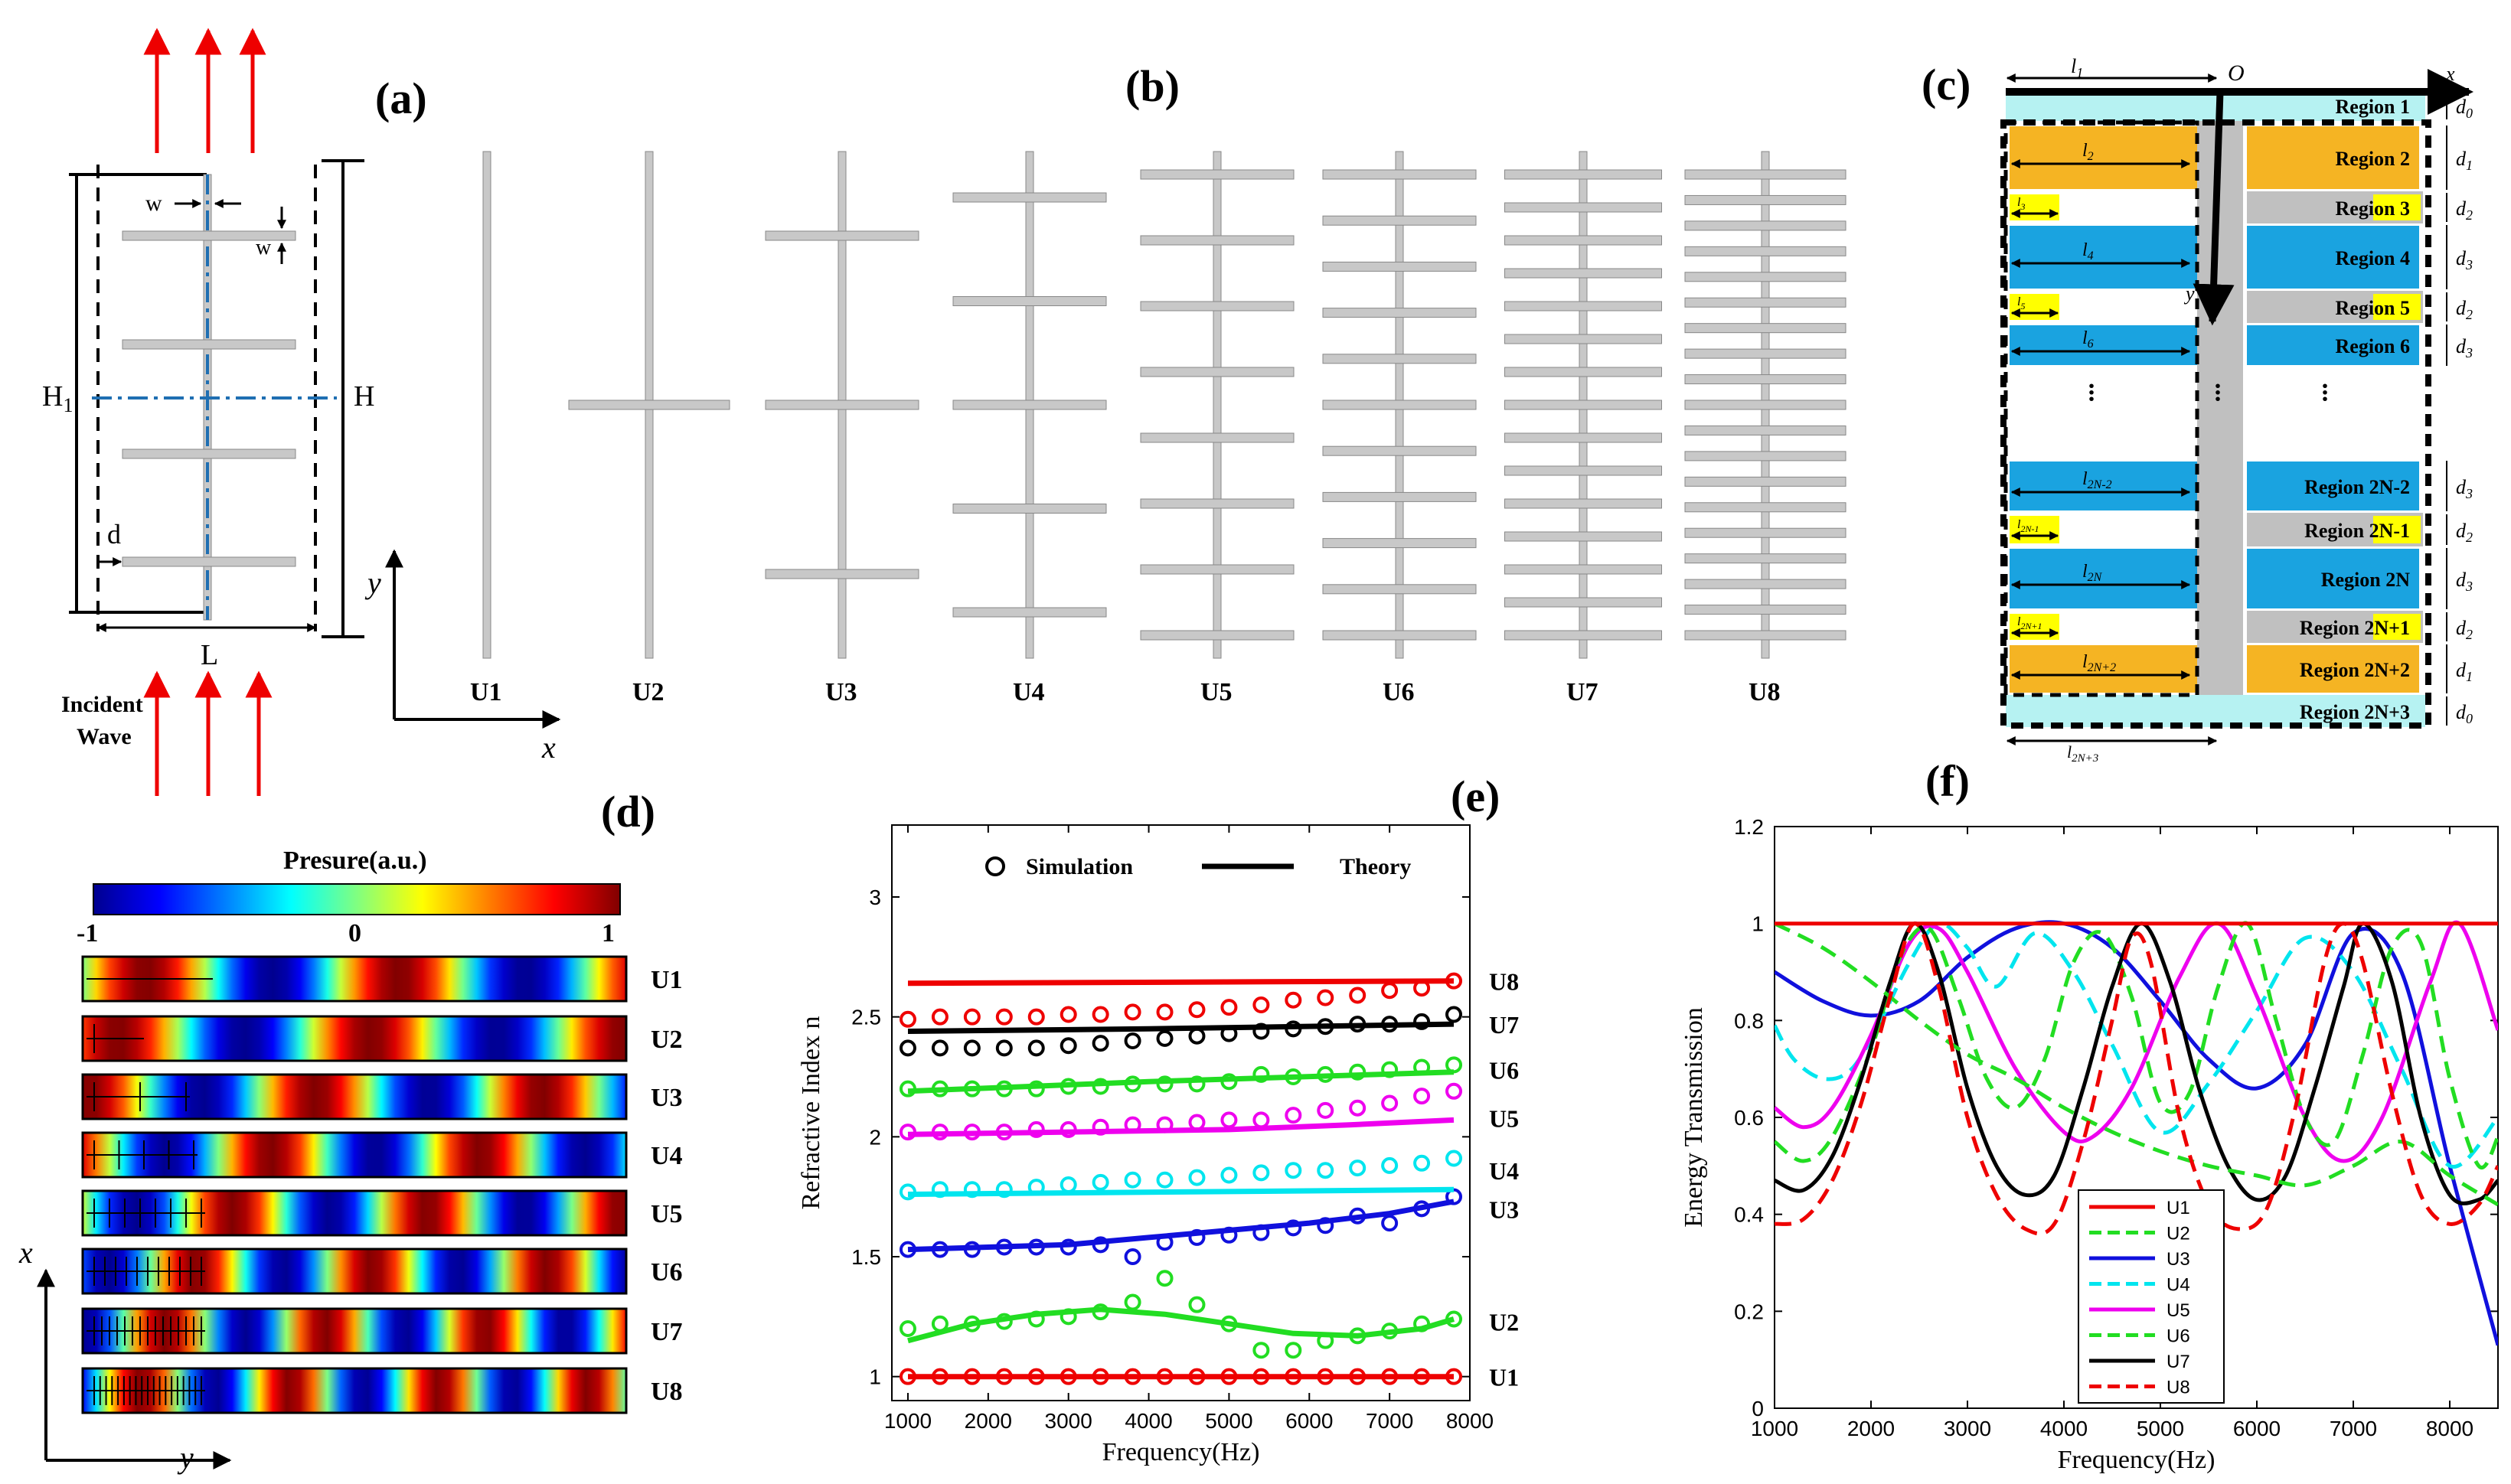 This screenshot has width=2511, height=1484. What do you see at coordinates (185, 1457) in the screenshot?
I see `d-axis-y-label: y` at bounding box center [185, 1457].